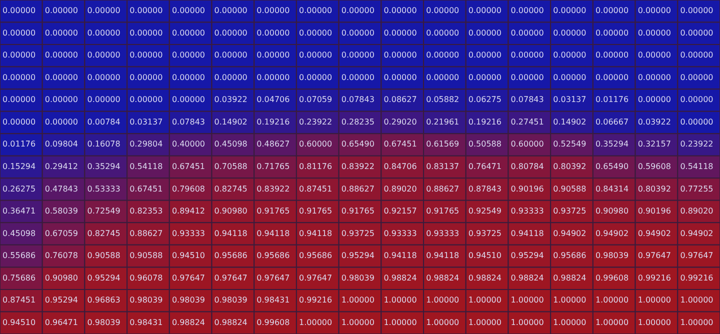 The image size is (720, 334). What do you see at coordinates (654, 233) in the screenshot?
I see `data-label: 0.94902` at bounding box center [654, 233].